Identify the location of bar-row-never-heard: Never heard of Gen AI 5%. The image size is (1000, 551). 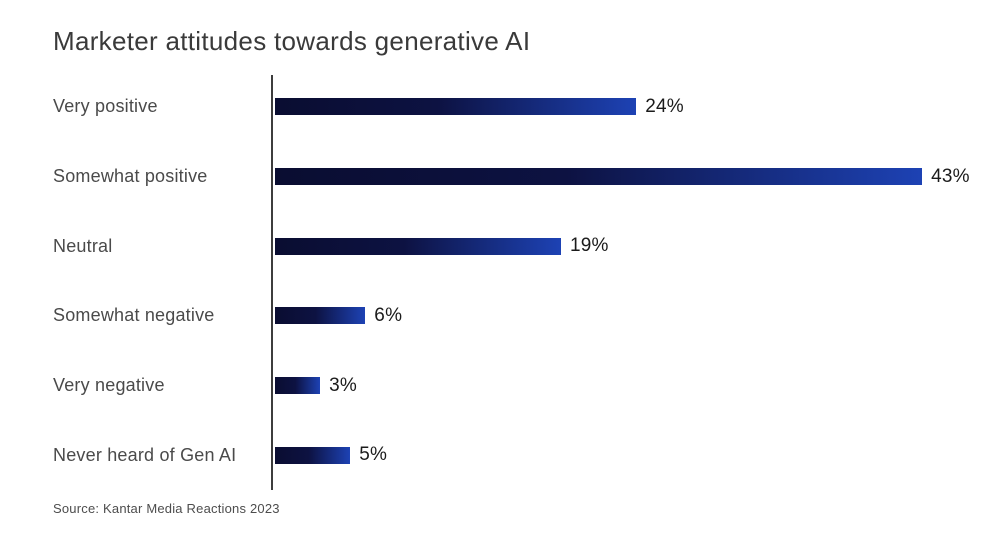
(500, 455).